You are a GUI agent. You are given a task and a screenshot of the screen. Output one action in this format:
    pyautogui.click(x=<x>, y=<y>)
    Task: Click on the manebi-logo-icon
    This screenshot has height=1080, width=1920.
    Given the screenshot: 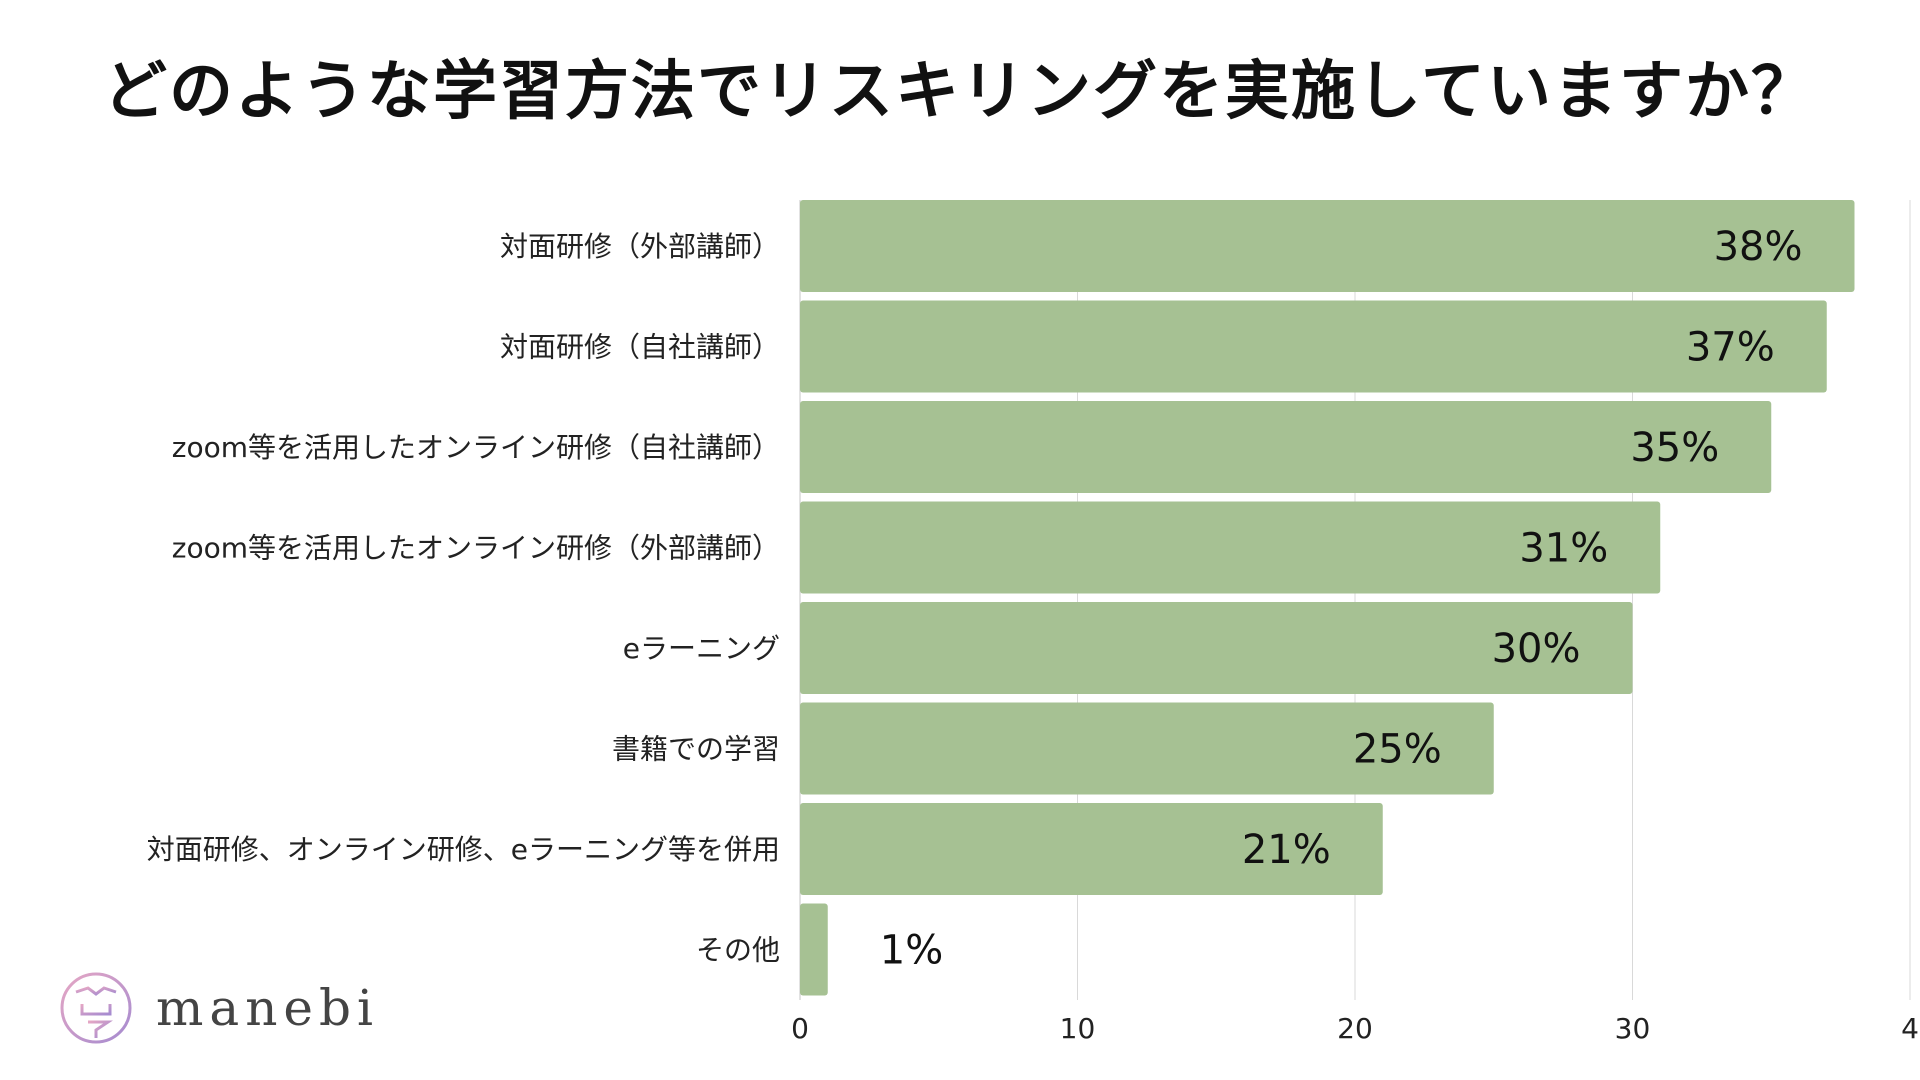 What is the action you would take?
    pyautogui.click(x=96, y=1008)
    